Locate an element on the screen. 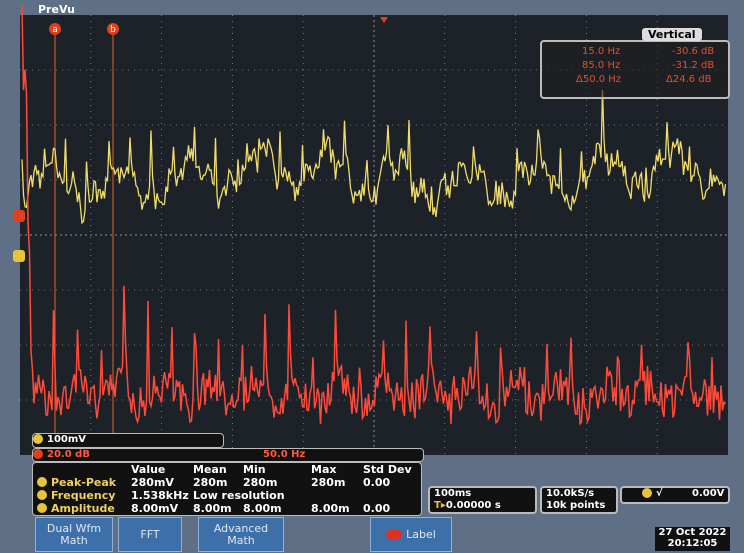  math-center: 50.0 Hz is located at coordinates (284, 454).